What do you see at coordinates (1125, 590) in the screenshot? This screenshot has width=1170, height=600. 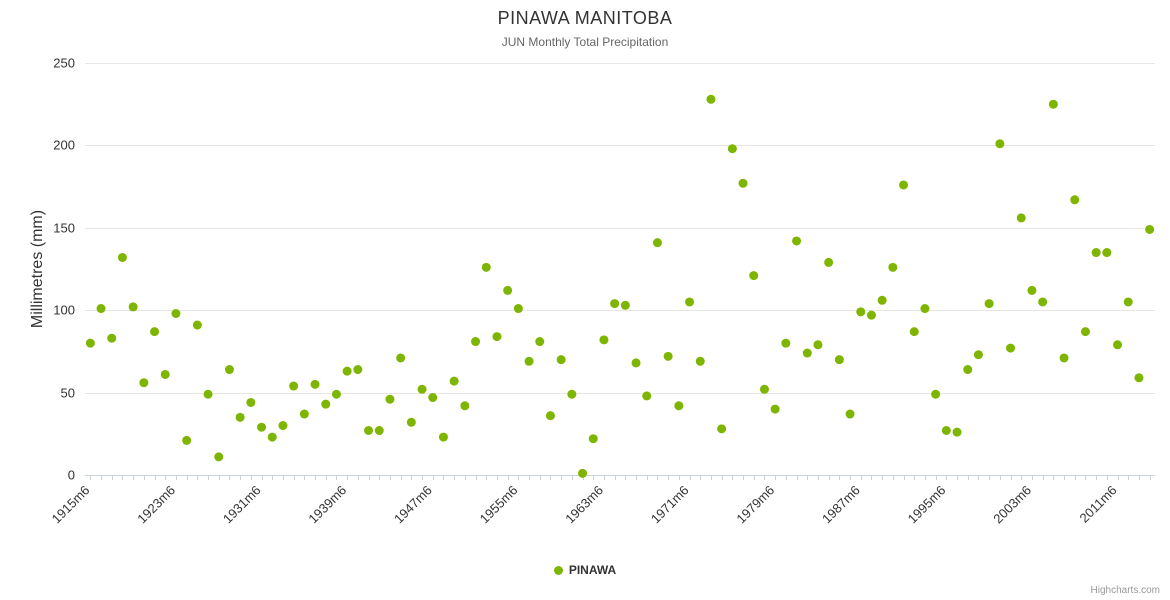 I see `highcharts-credits-link: Highcharts.com` at bounding box center [1125, 590].